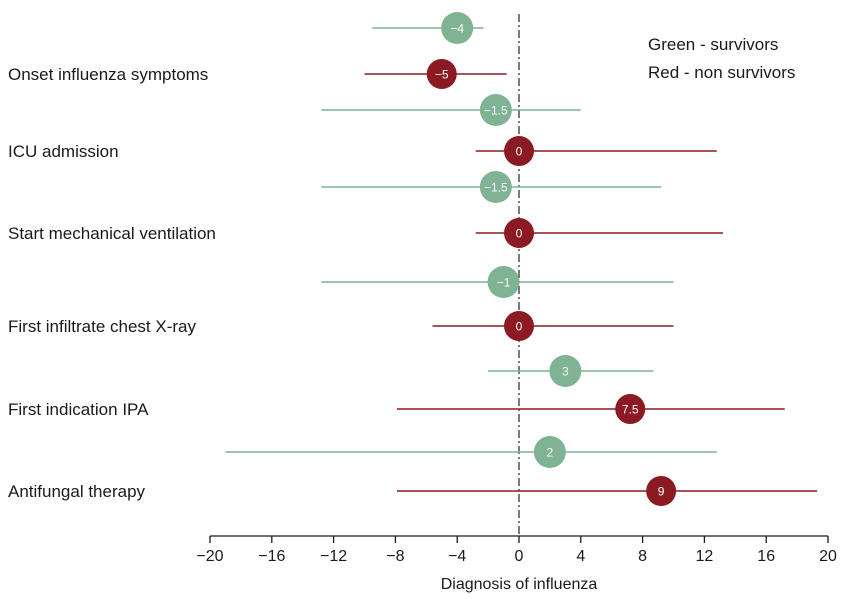 This screenshot has width=851, height=599. What do you see at coordinates (333, 556) in the screenshot?
I see `x-tick-label: −12` at bounding box center [333, 556].